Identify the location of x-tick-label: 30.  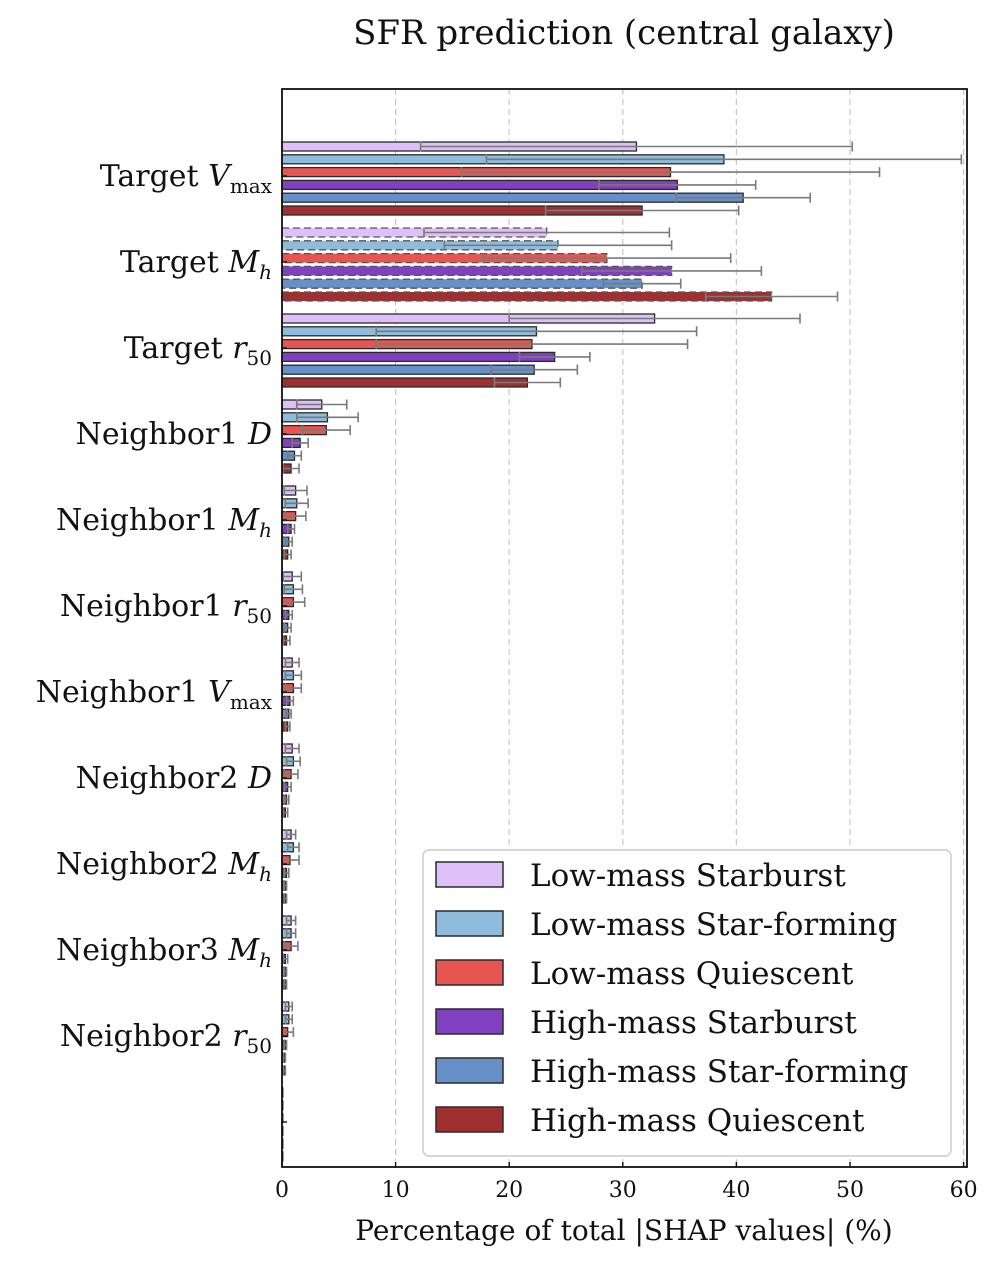
(623, 1190).